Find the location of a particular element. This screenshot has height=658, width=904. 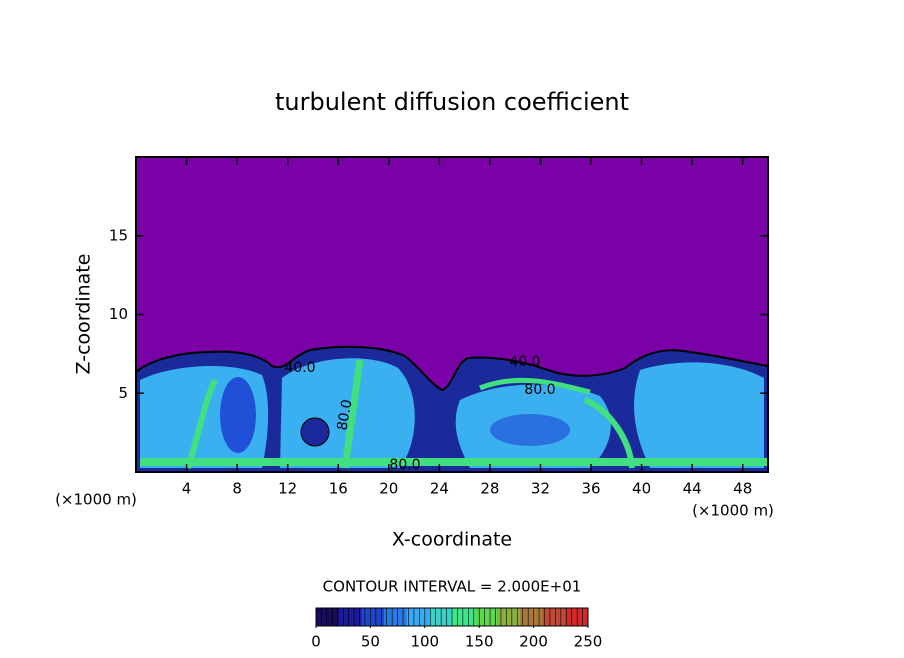

x-tick-label: 4 is located at coordinates (187, 489).